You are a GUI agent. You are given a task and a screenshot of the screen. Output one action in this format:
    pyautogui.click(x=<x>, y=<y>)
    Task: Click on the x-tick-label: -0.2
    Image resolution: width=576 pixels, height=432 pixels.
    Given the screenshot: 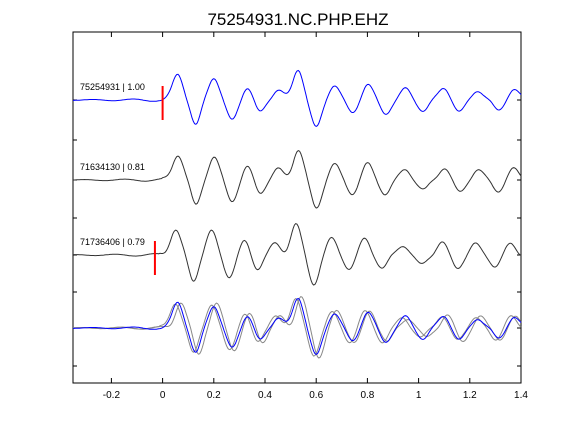 What is the action you would take?
    pyautogui.click(x=112, y=395)
    